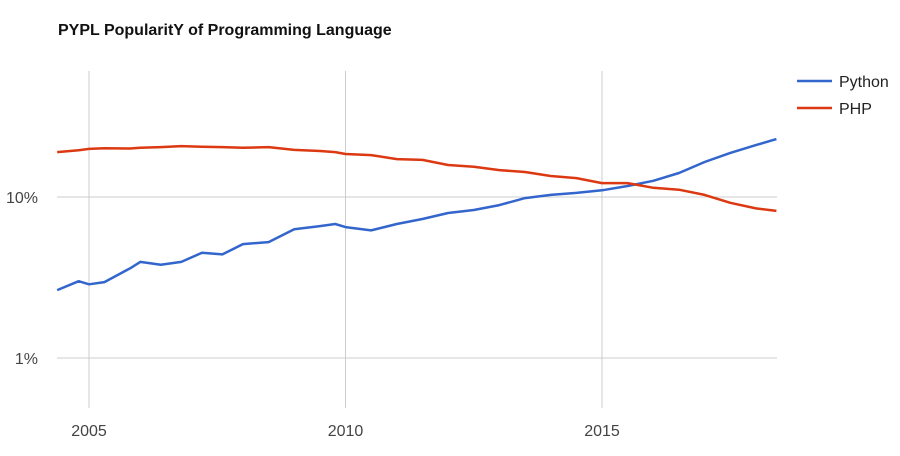 The image size is (900, 456). What do you see at coordinates (89, 431) in the screenshot?
I see `x-tick-label: 2005` at bounding box center [89, 431].